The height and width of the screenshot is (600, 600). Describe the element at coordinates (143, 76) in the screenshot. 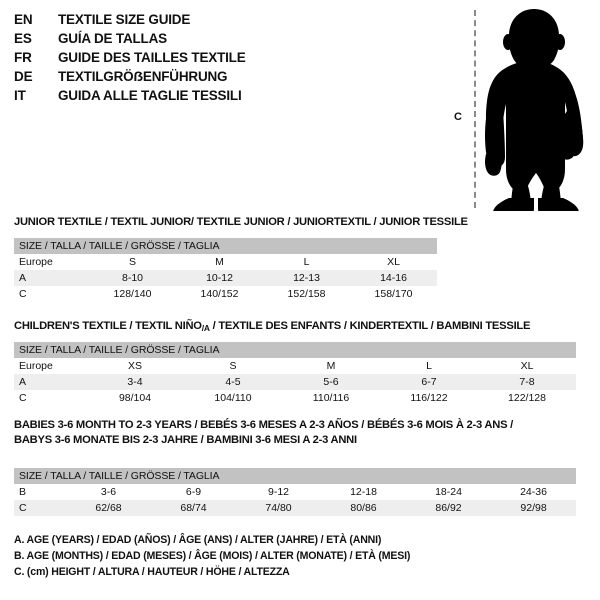

I see `language-title: TEXTILGRÖẞENFÜHRUNG` at that location.